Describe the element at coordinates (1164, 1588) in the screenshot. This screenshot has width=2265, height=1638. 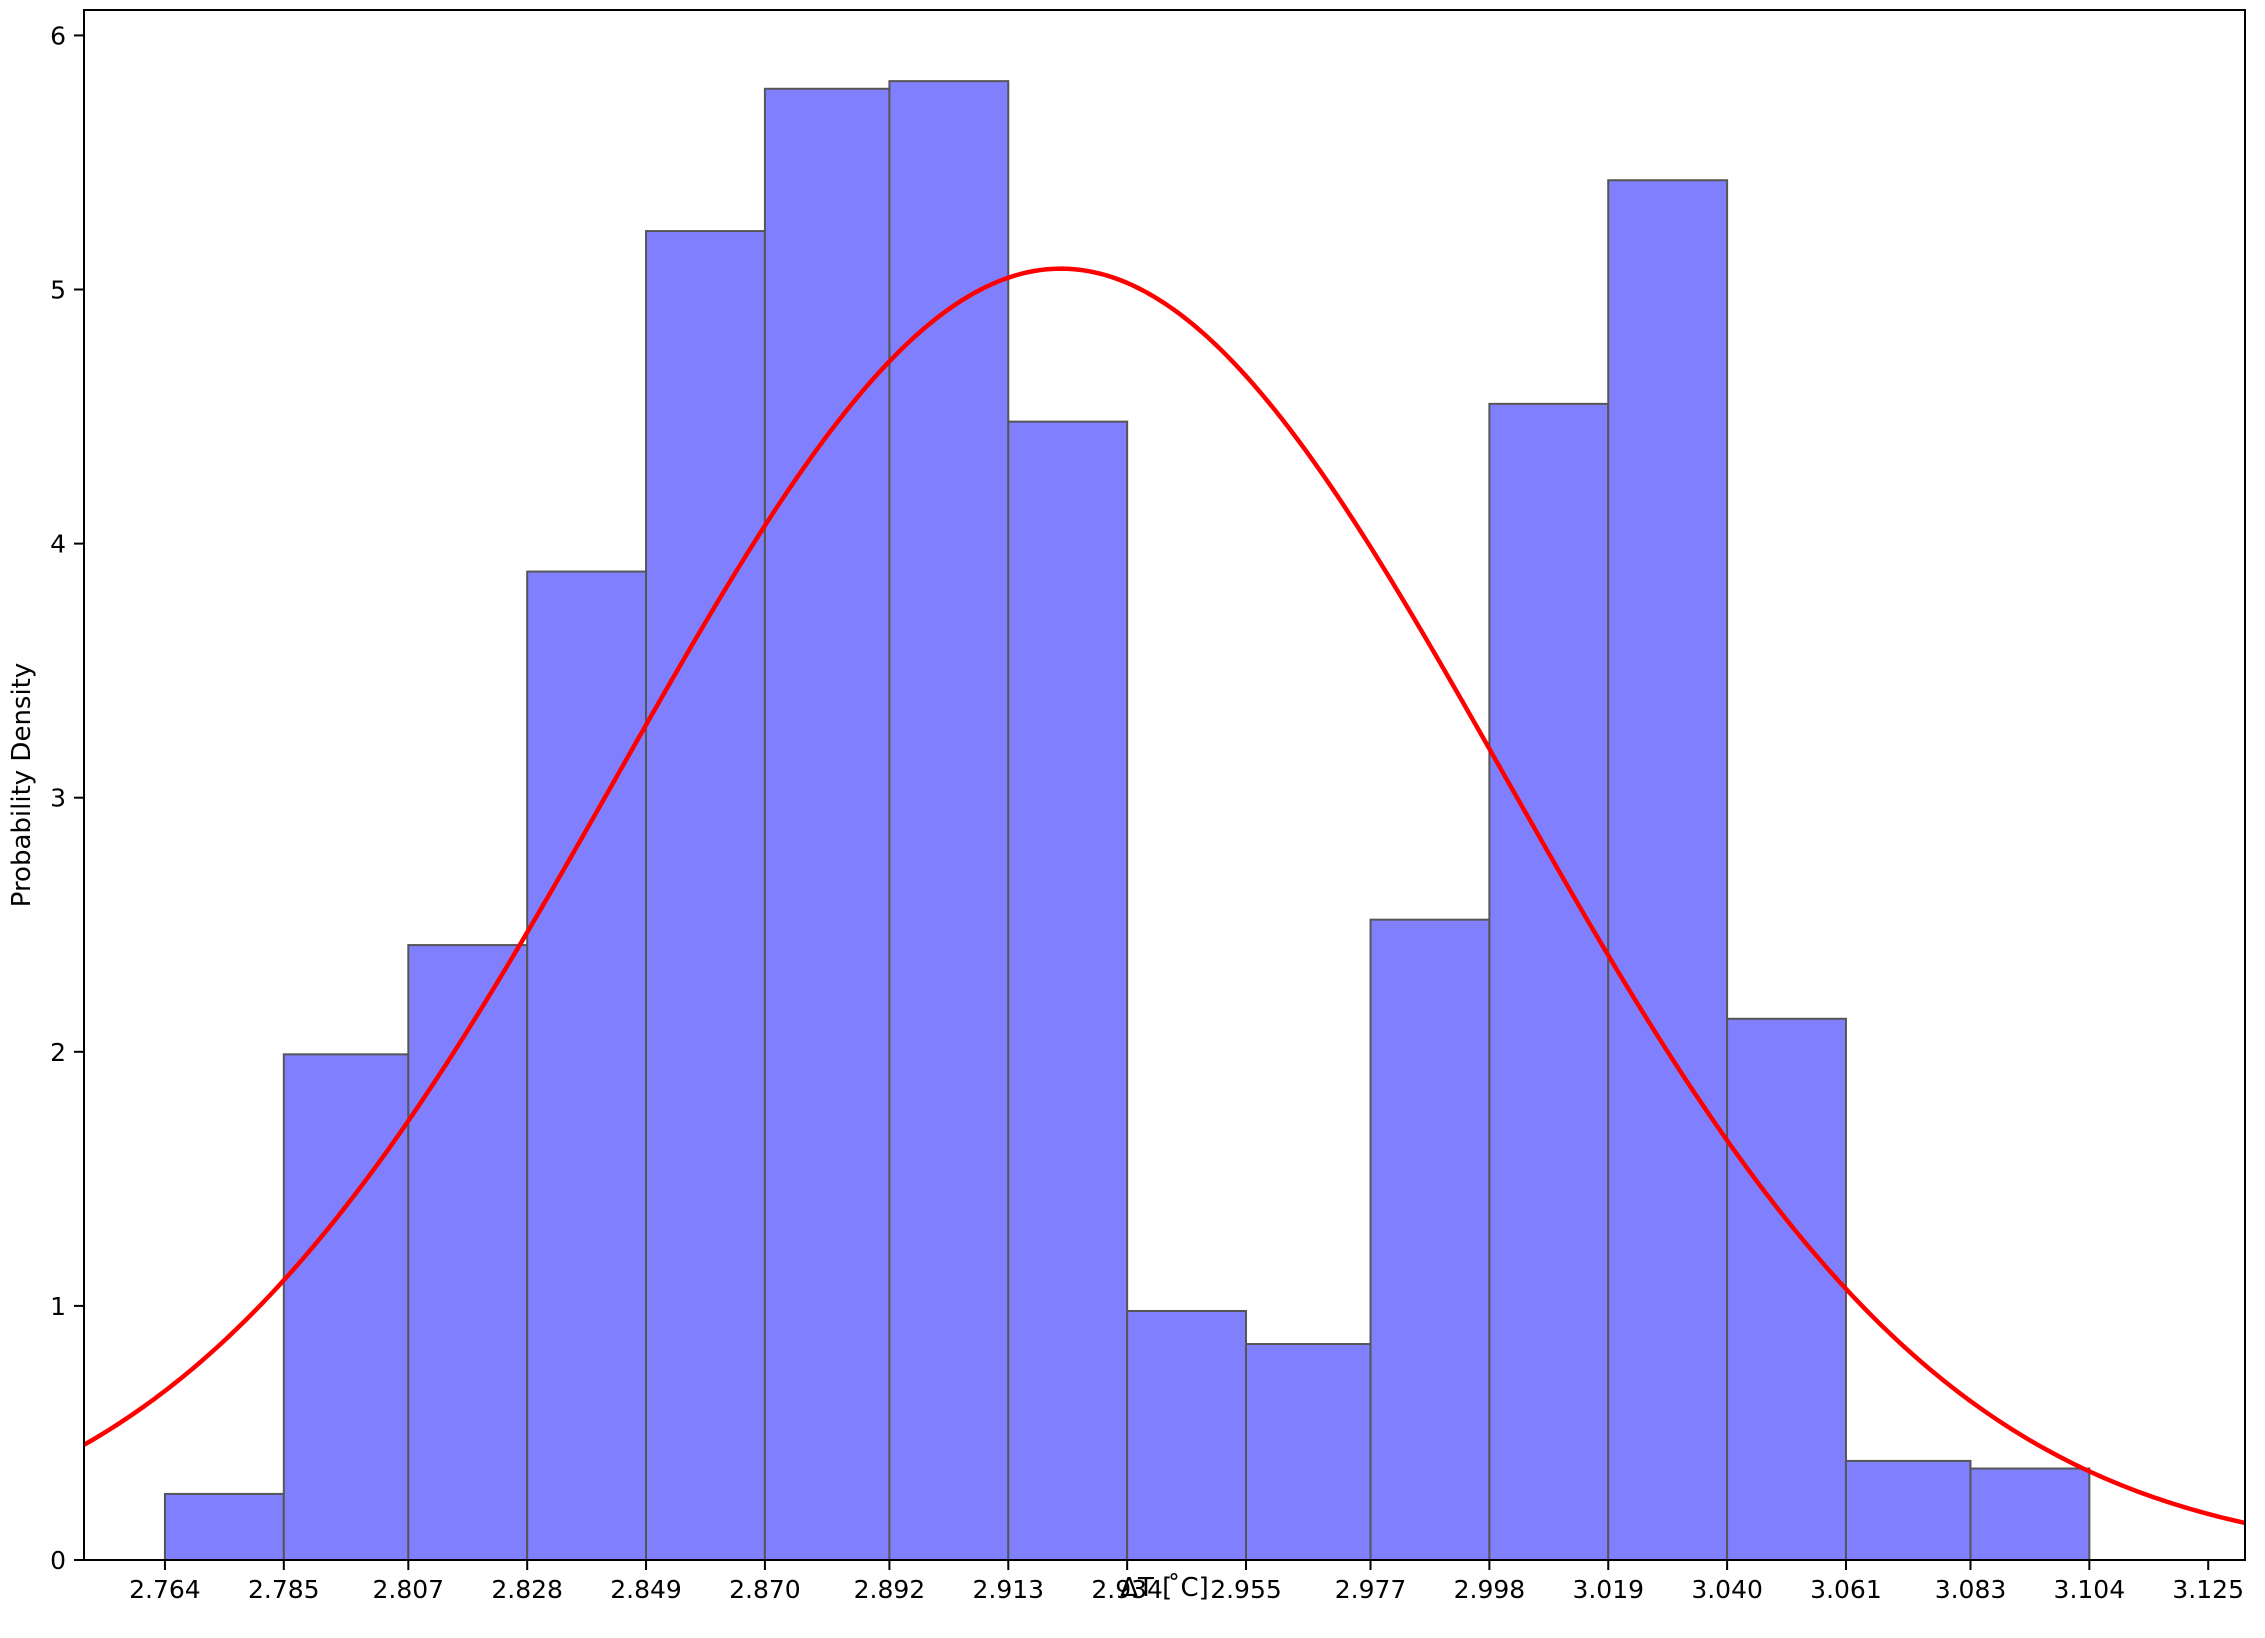
I see `x-axis-label: ΔT [ ̊C]` at that location.